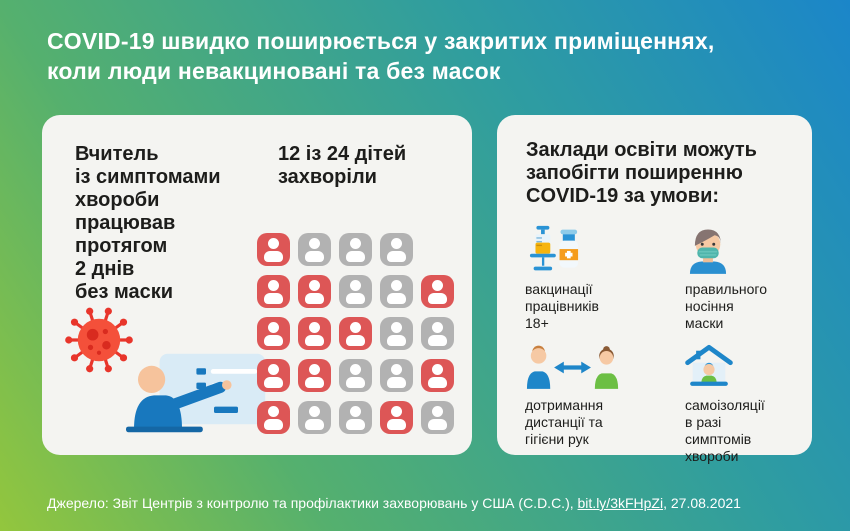 Image resolution: width=850 pixels, height=531 pixels. What do you see at coordinates (747, 366) in the screenshot?
I see `self-isolation-home-icon` at bounding box center [747, 366].